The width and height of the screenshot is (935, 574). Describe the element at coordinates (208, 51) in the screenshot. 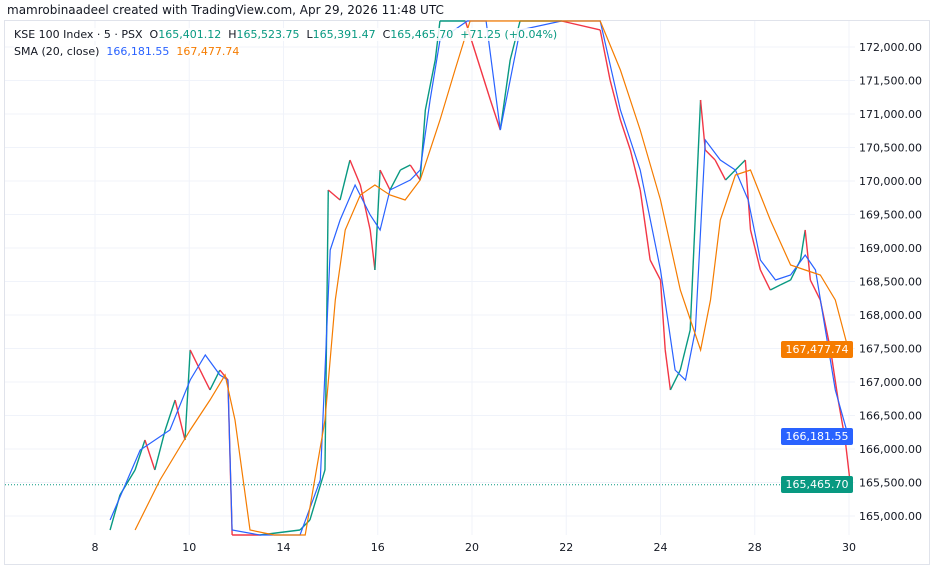

I see `sma-slow-value: 167,477.74` at that location.